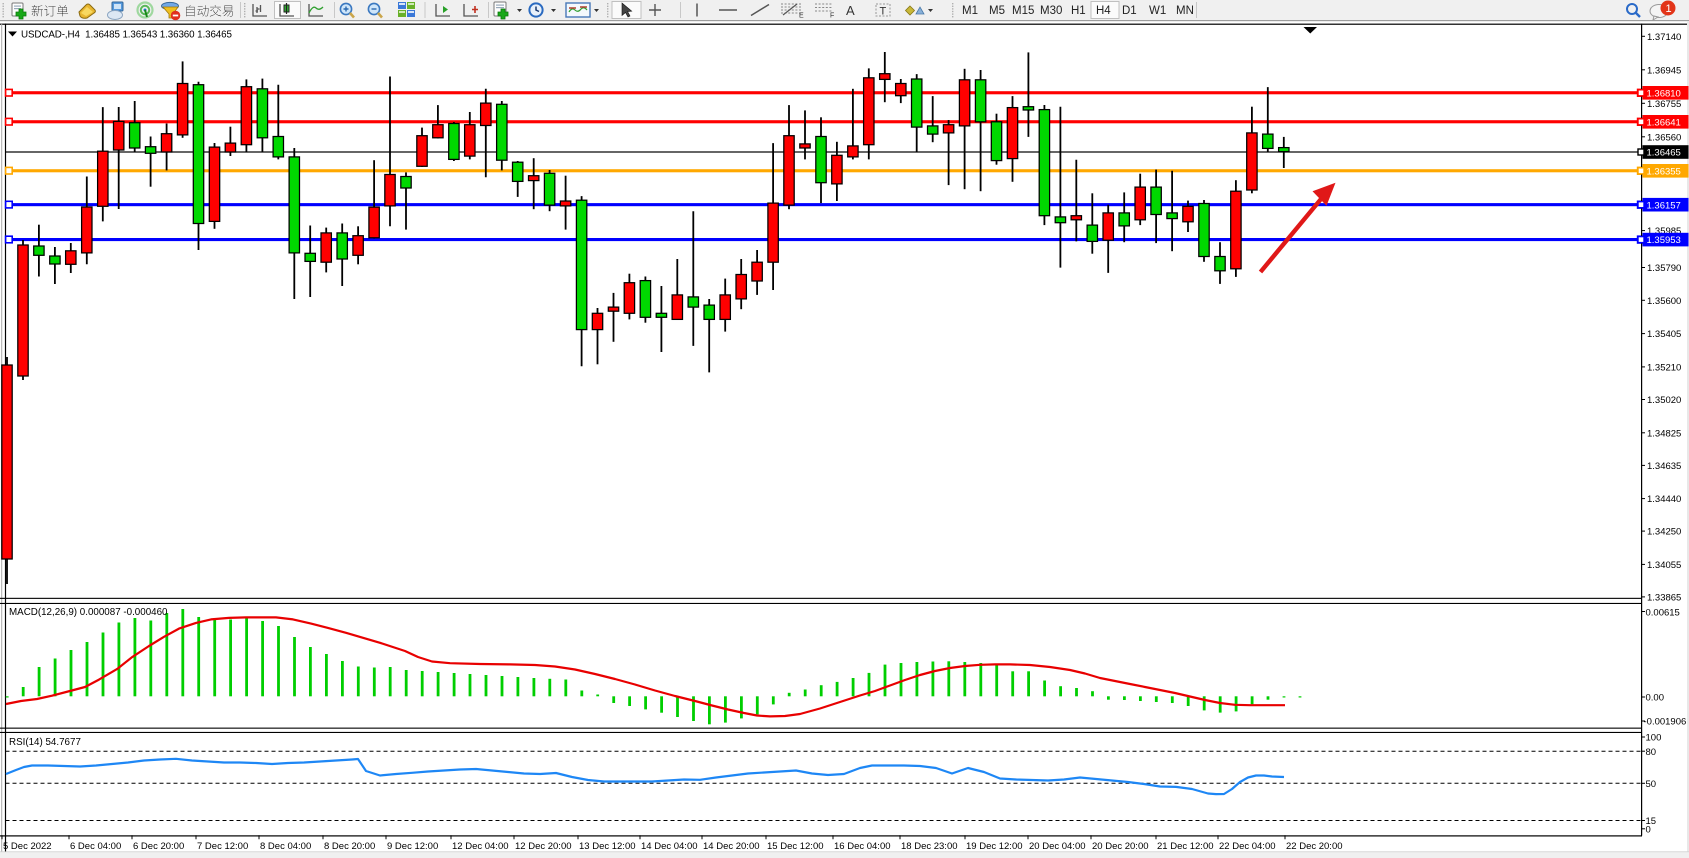 This screenshot has height=858, width=1689. What do you see at coordinates (1664, 171) in the screenshot?
I see `svg-text: 1.36355` at bounding box center [1664, 171].